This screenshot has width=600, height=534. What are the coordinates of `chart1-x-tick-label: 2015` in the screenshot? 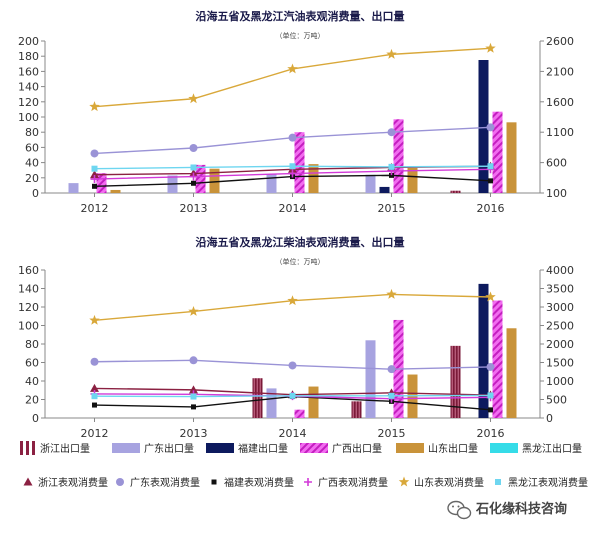 It's located at (392, 208).